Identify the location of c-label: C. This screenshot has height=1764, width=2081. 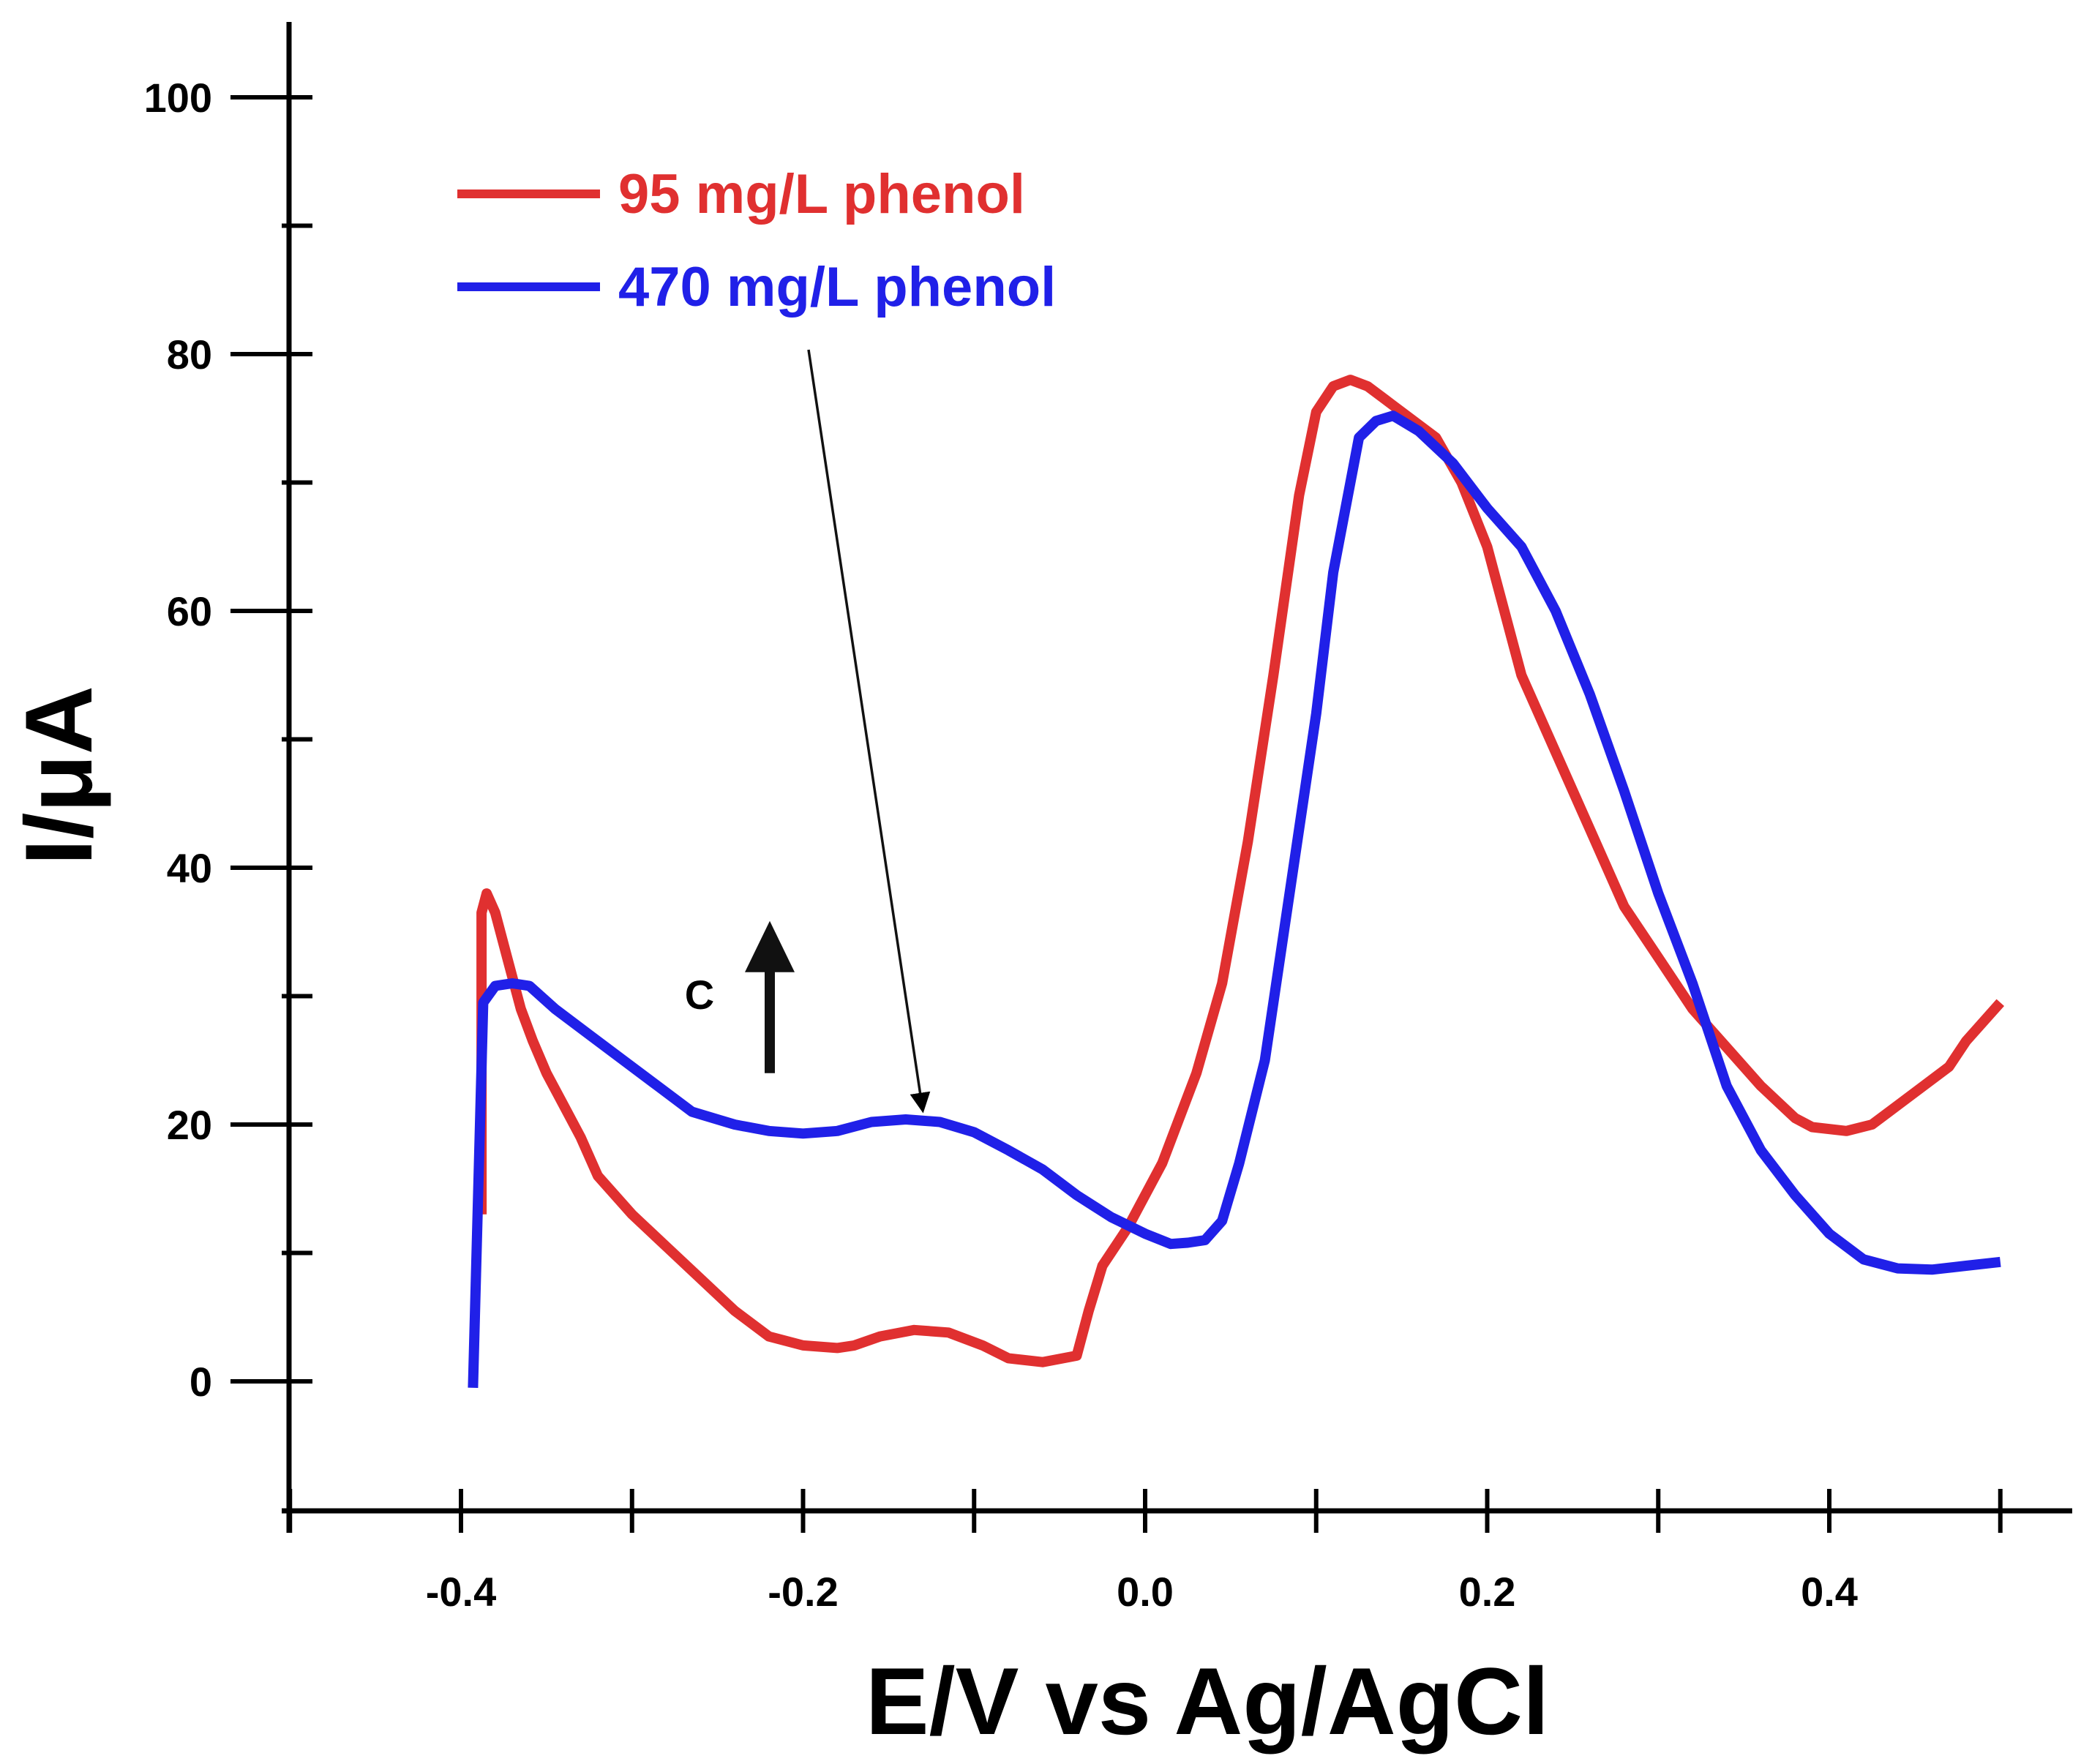
(699, 995).